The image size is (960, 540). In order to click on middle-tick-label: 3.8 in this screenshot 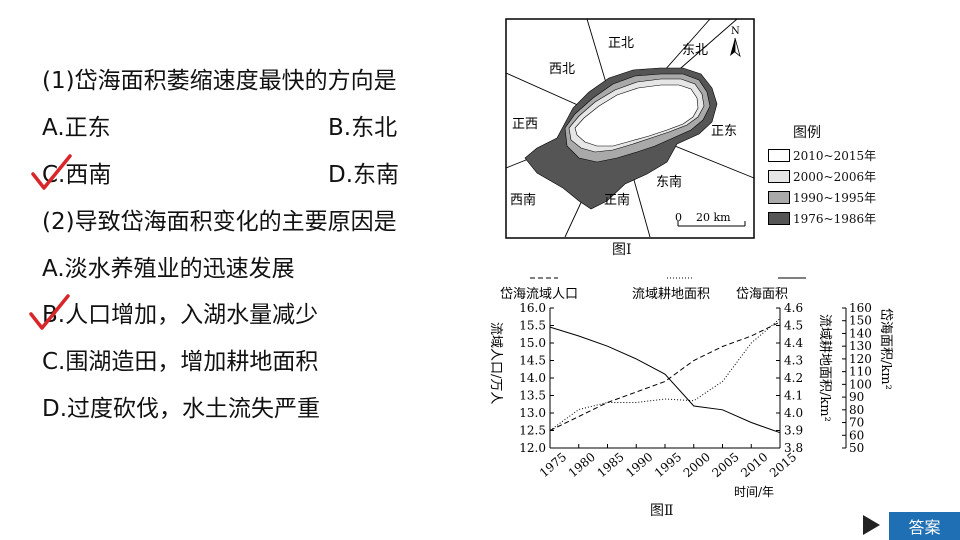, I will do `click(793, 448)`.